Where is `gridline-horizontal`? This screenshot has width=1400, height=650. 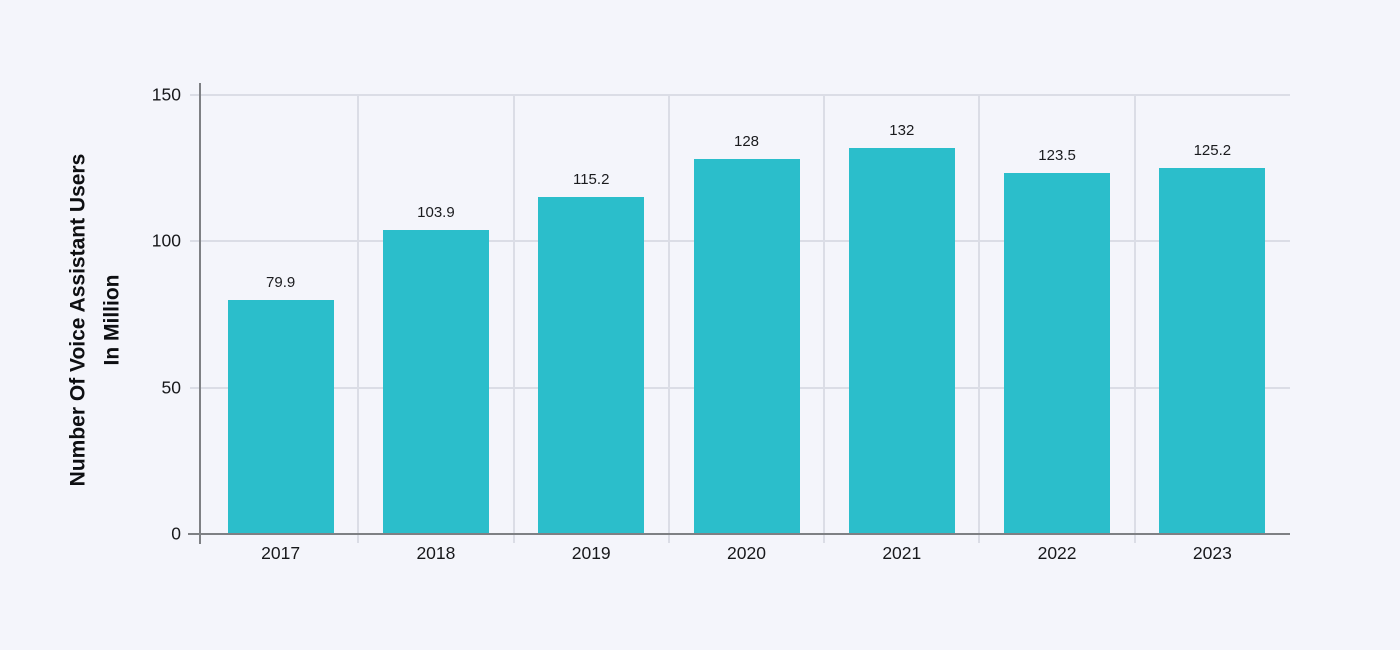
gridline-horizontal is located at coordinates (740, 95).